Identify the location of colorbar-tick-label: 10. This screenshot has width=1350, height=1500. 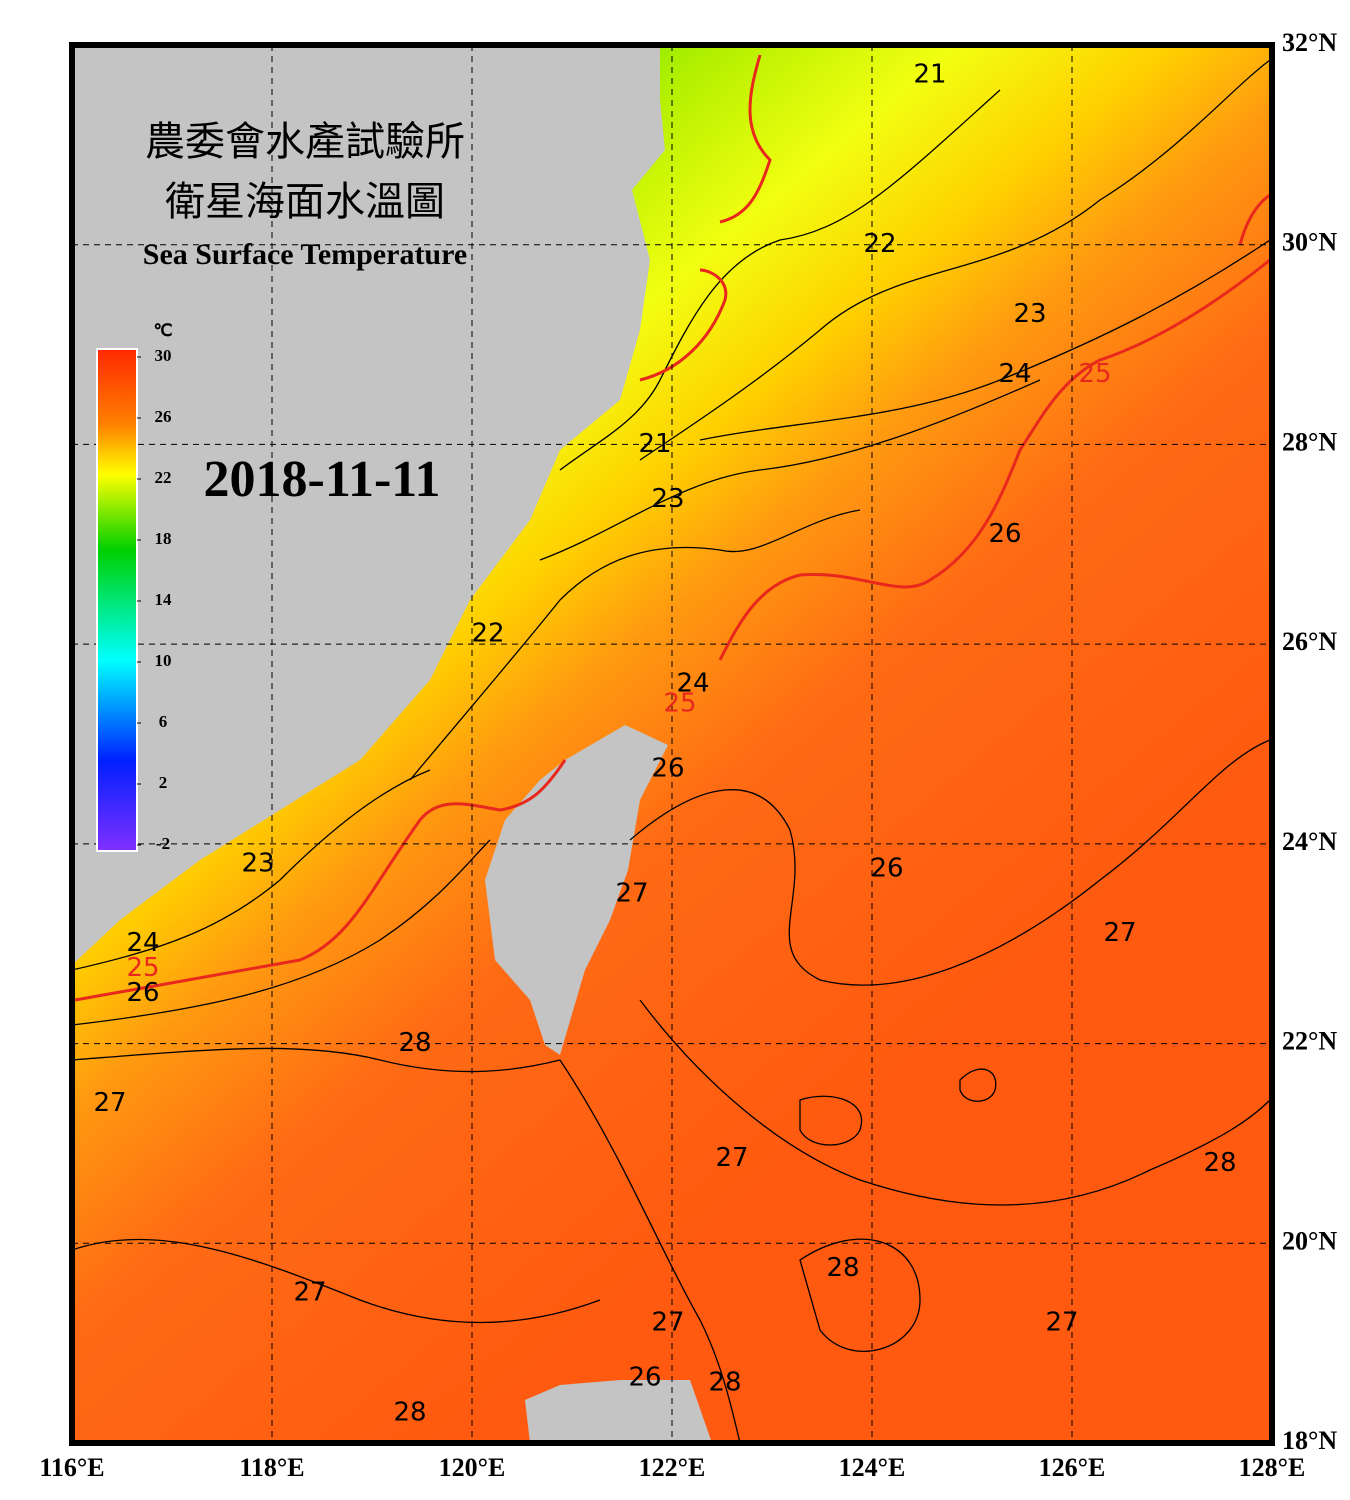
(163, 660).